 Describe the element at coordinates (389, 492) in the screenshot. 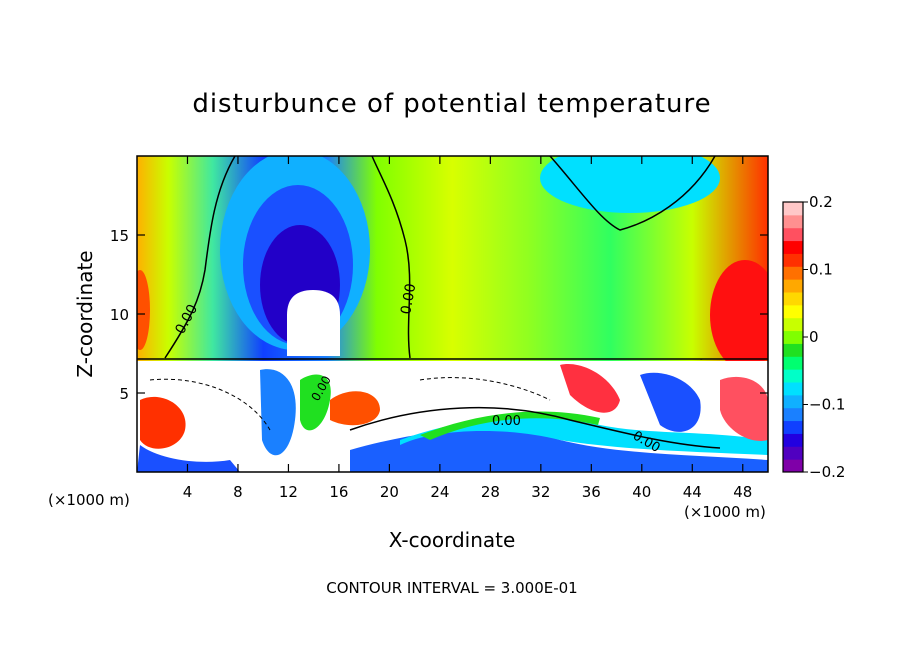

I see `x-tick-label: 20` at that location.